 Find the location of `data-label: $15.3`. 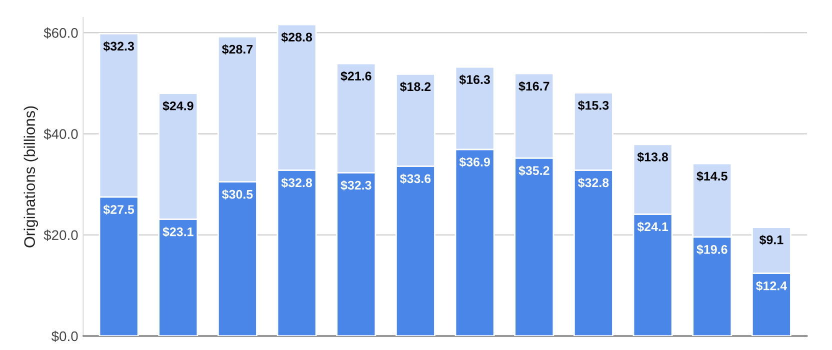

data-label: $15.3 is located at coordinates (593, 105).